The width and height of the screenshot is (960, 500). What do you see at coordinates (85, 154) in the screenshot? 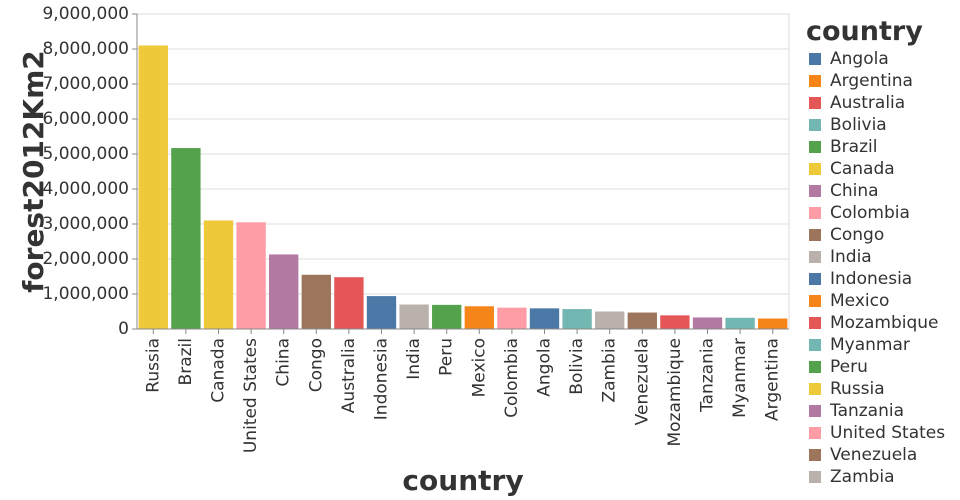
I see `y-tick-label: 5,000,000` at bounding box center [85, 154].